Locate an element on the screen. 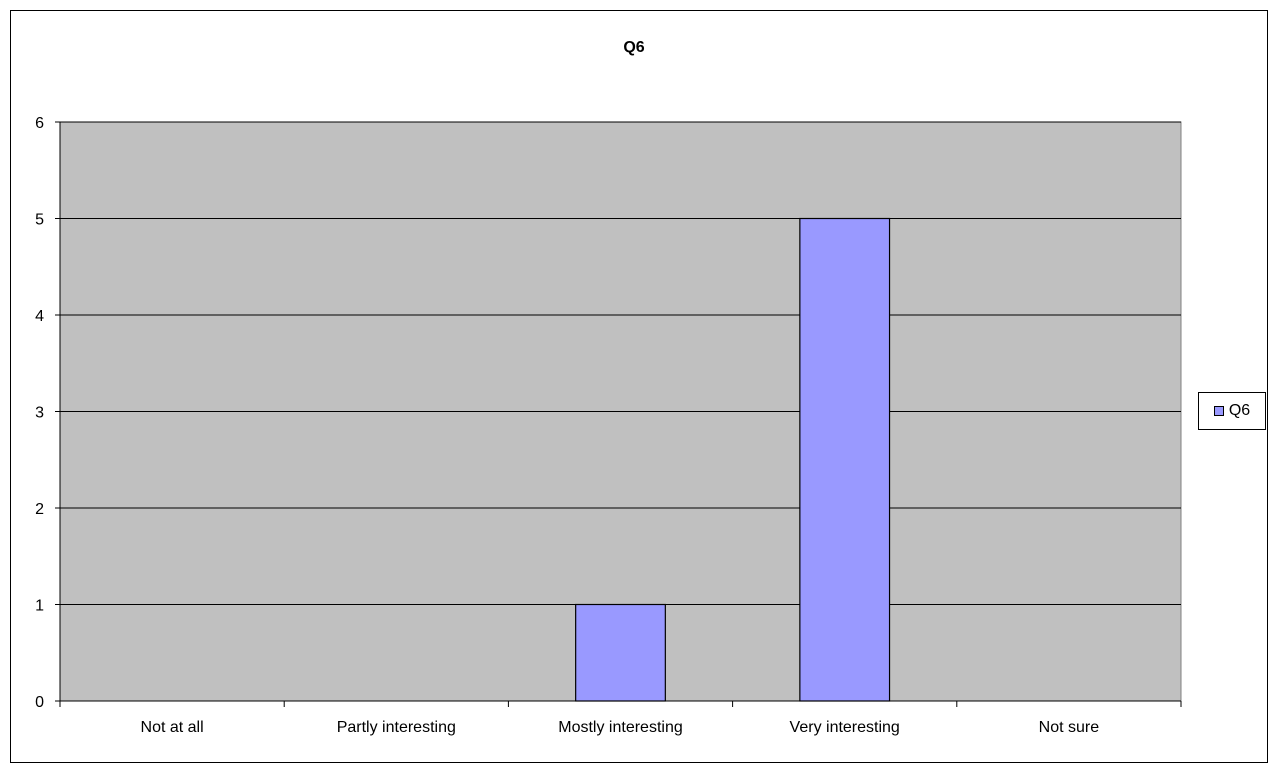  y-tick-labels: 0 1 2 3 4 5 6 is located at coordinates (39, 413).